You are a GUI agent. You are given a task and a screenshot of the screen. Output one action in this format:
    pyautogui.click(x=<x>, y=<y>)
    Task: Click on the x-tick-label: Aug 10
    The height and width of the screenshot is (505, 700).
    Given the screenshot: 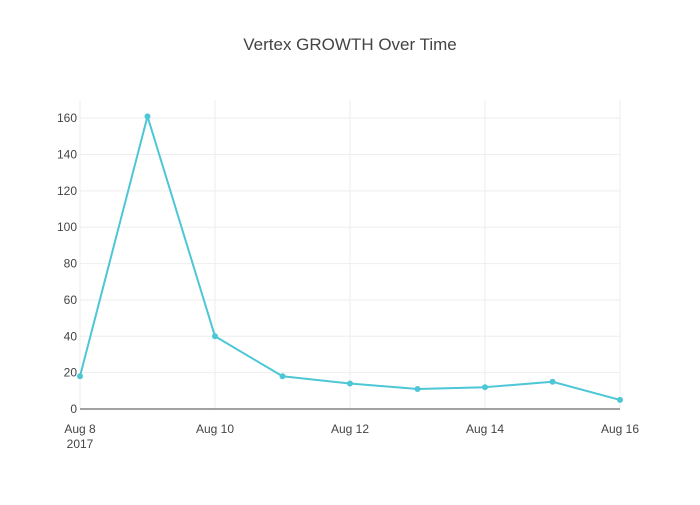 What is the action you would take?
    pyautogui.click(x=215, y=429)
    